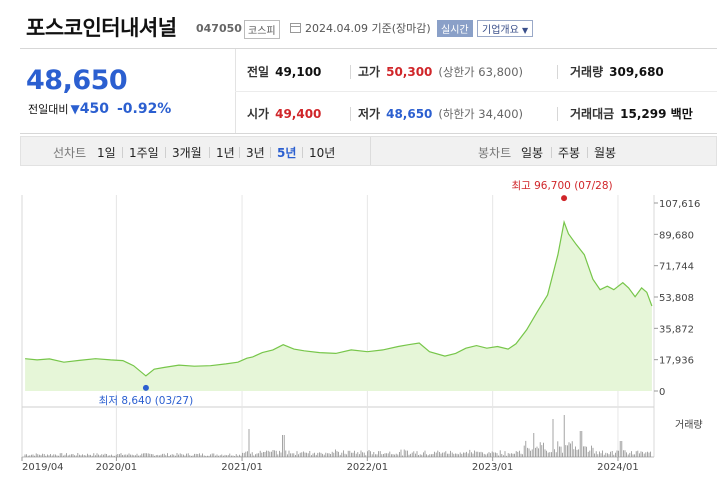 The height and width of the screenshot is (481, 717). What do you see at coordinates (493, 467) in the screenshot?
I see `x-tick-label: 2023/01` at bounding box center [493, 467].